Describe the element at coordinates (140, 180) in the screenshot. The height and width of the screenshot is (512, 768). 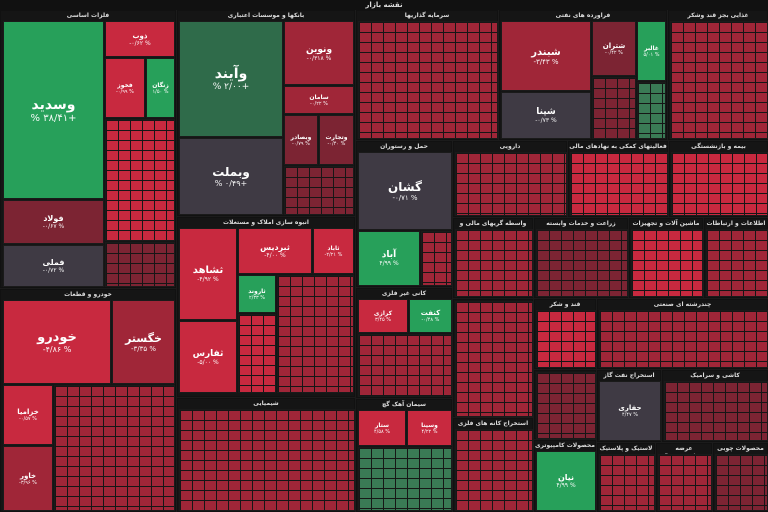
I see `tile-group-metals` at that location.